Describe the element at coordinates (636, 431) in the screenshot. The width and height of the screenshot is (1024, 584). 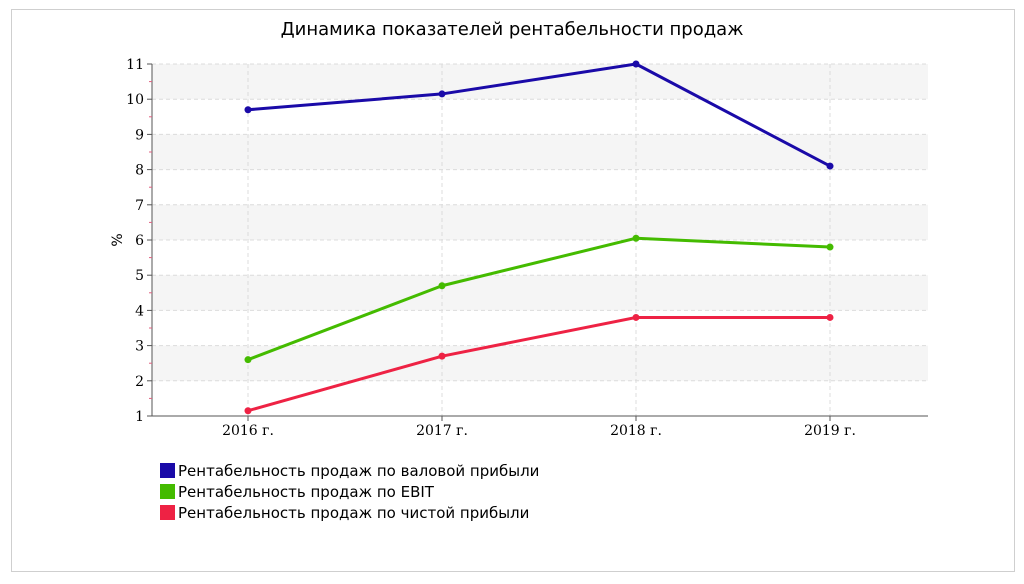
I see `x-tick-label: 2018 г.` at that location.